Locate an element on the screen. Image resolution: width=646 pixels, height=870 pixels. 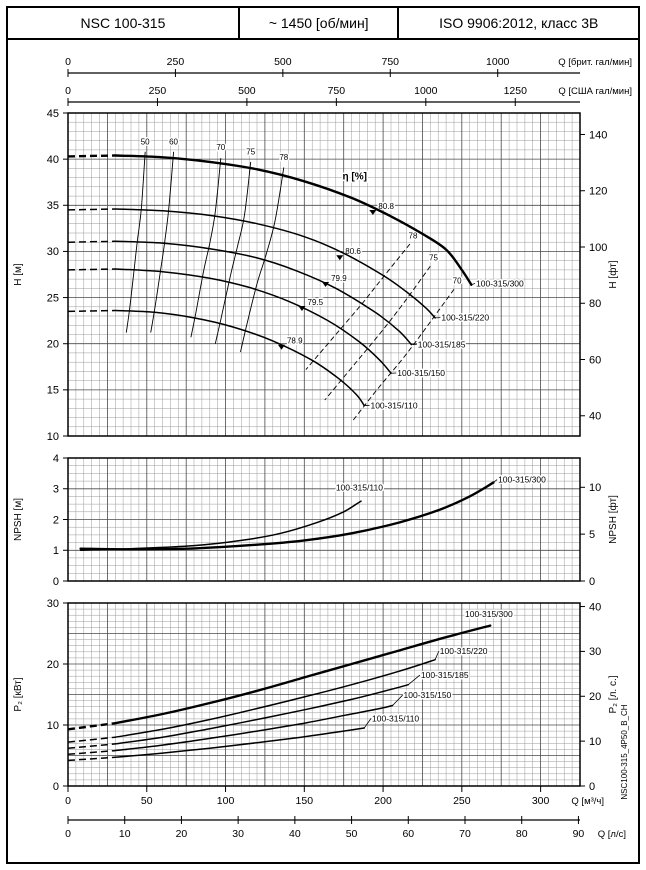
xtick-label-bottom: 30 is located at coordinates (238, 834).